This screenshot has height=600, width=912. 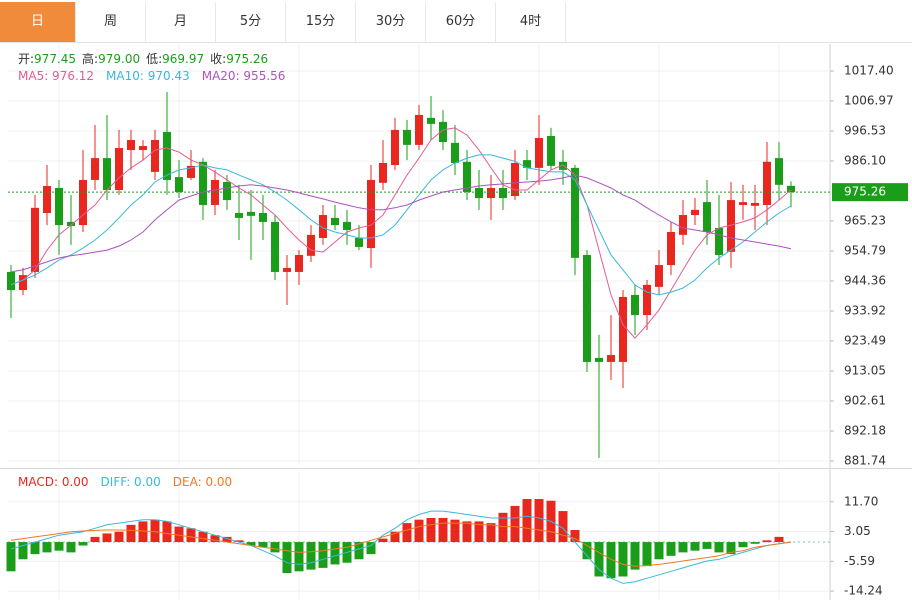 What do you see at coordinates (38, 22) in the screenshot?
I see `period-tab: 日` at bounding box center [38, 22].